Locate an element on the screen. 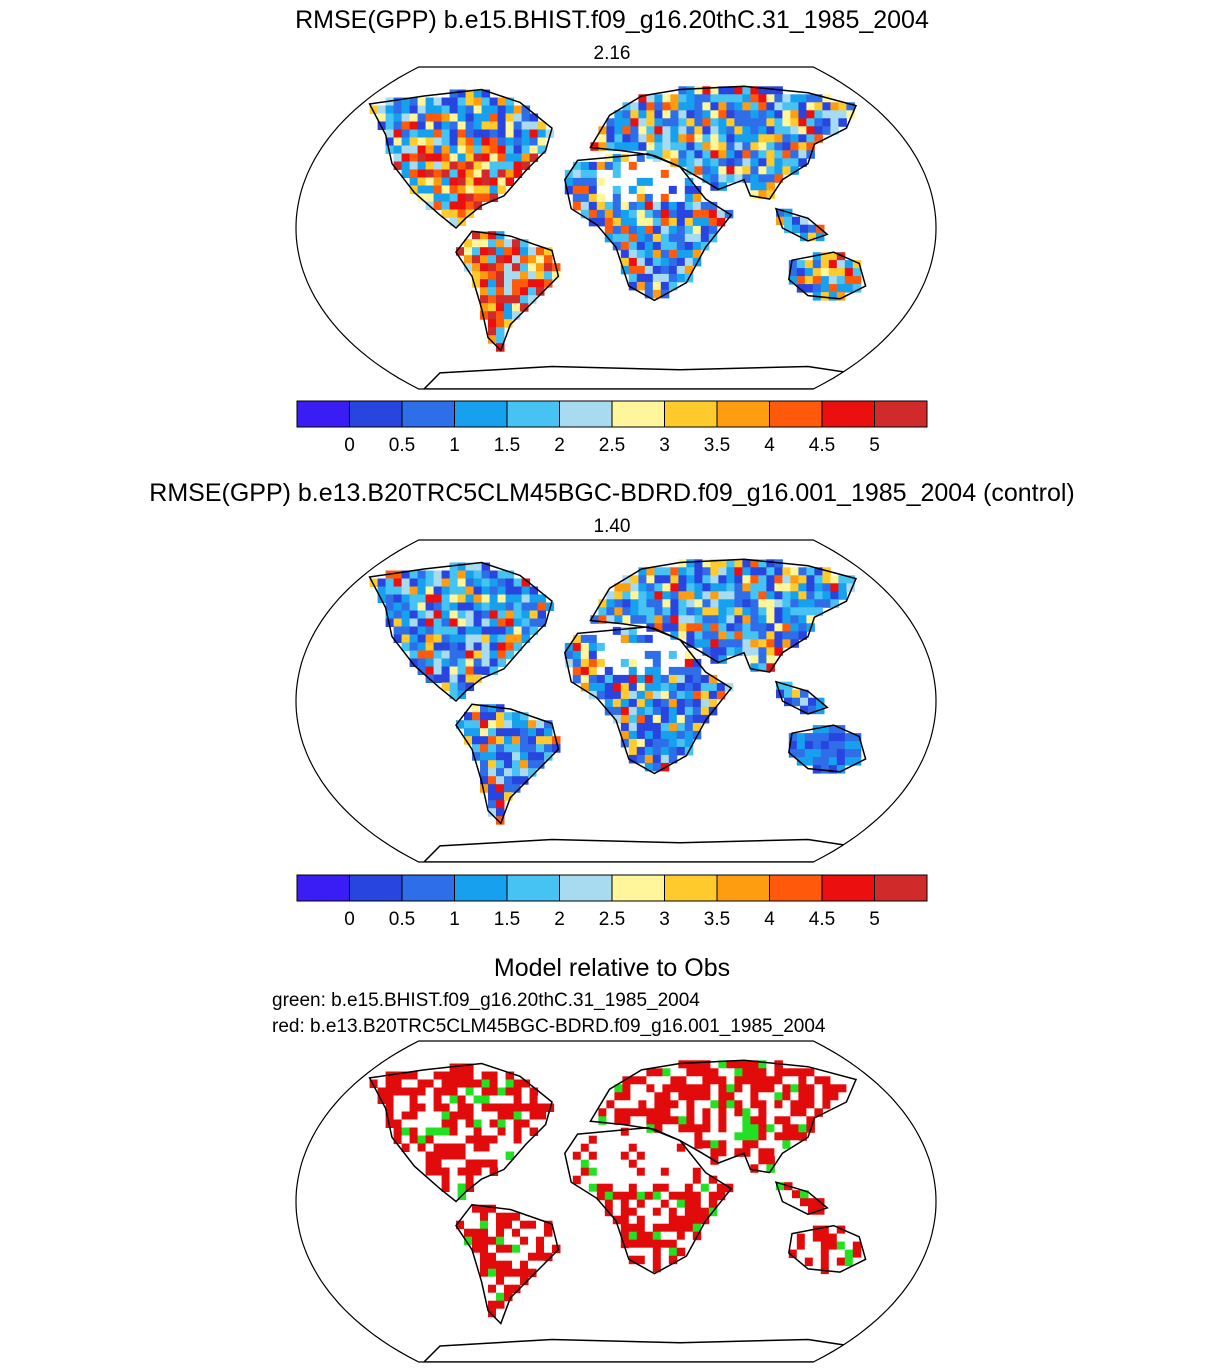  globe-outline is located at coordinates (616, 701).